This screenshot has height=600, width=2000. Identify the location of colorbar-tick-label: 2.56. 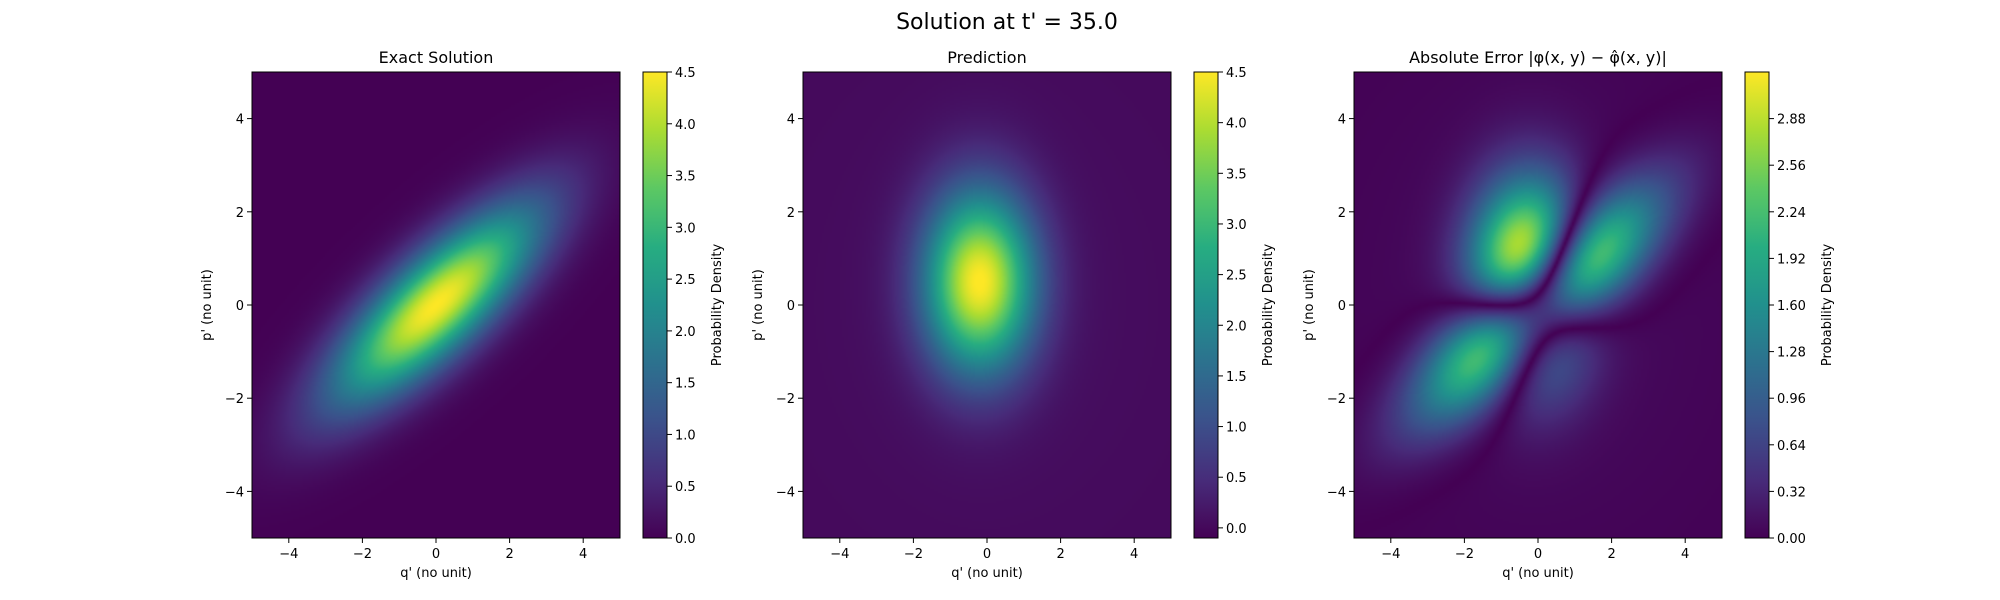
(1791, 166).